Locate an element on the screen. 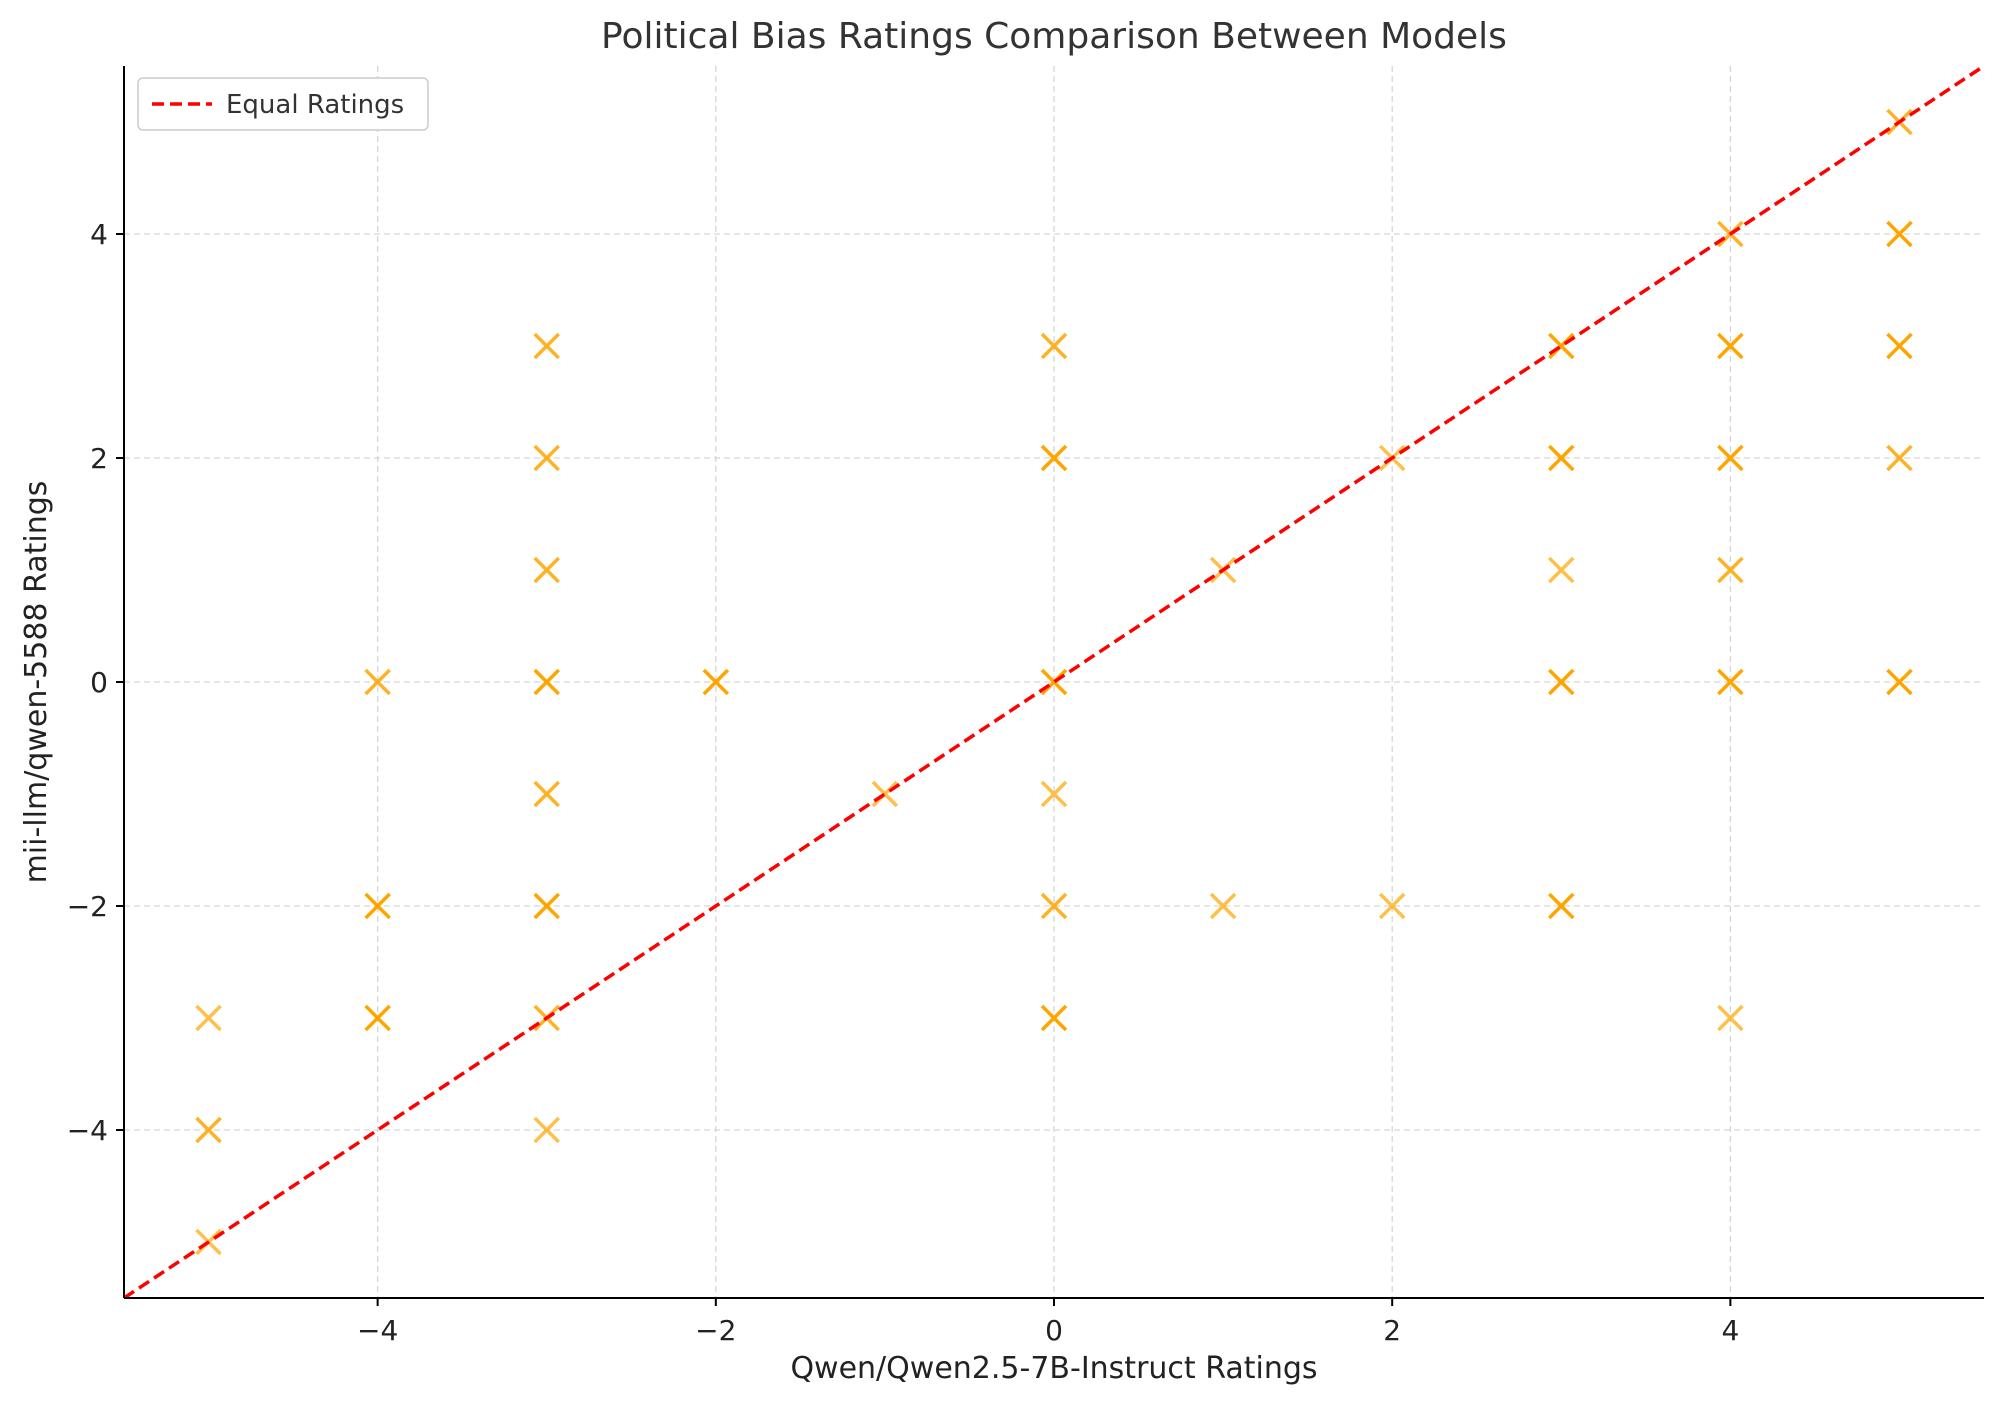 The image size is (2003, 1405). legend-box is located at coordinates (283, 104).